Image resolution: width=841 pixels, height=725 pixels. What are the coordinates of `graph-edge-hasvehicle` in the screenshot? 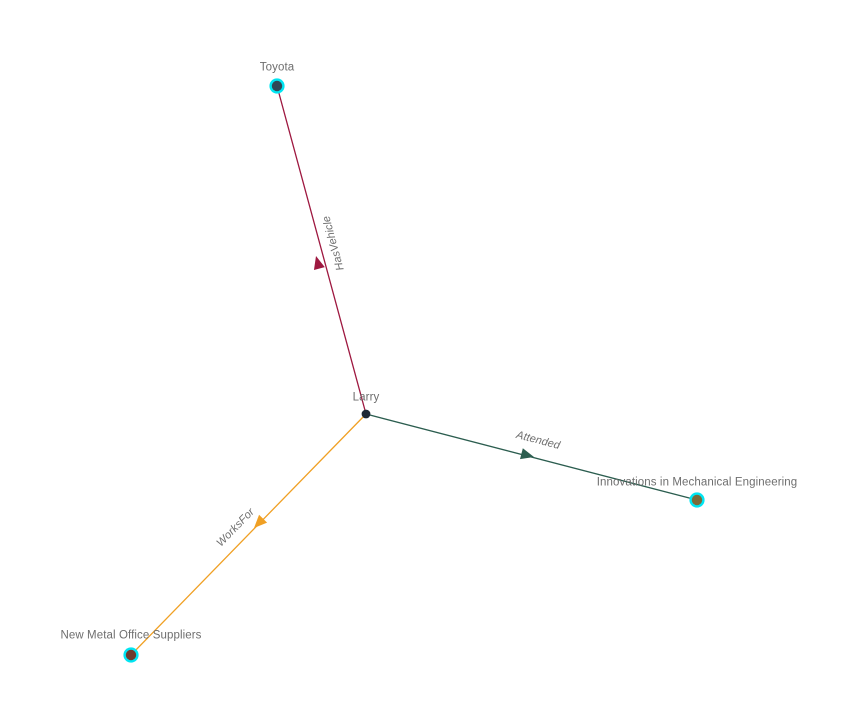 It's located at (321, 250).